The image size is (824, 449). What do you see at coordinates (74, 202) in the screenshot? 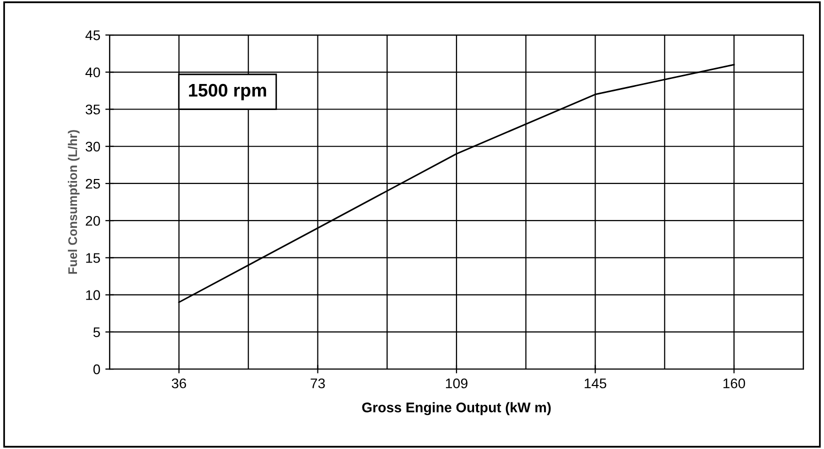
I see `y-axis-title: Fuel Consumption (L/hr)` at bounding box center [74, 202].